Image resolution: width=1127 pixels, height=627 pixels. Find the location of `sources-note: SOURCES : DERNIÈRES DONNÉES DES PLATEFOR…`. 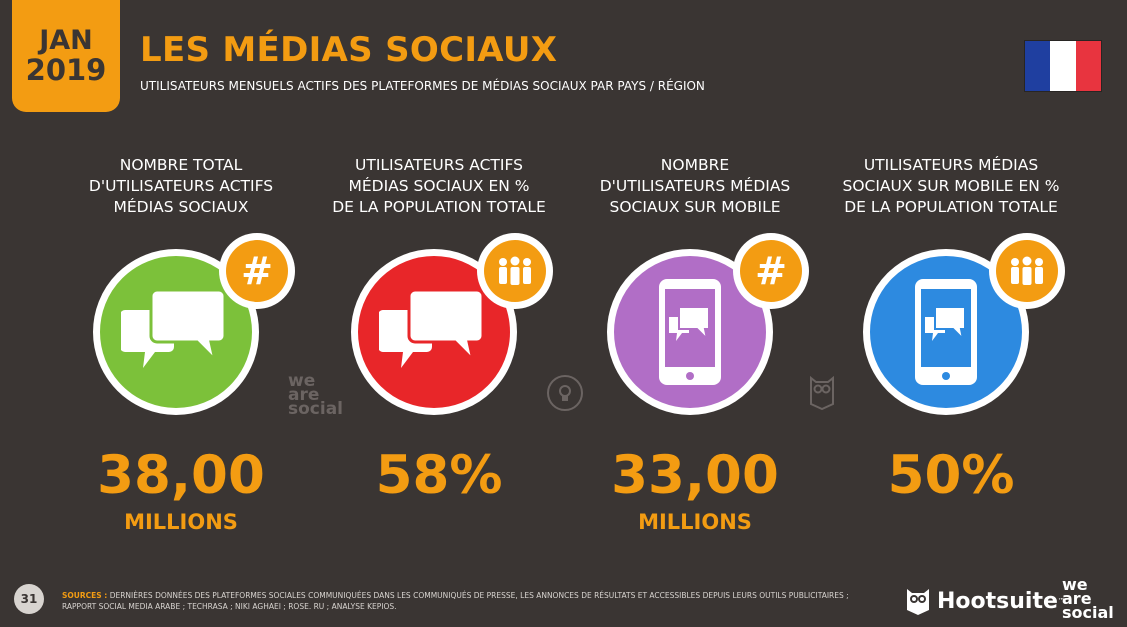

sources-note: SOURCES : DERNIÈRES DONNÉES DES PLATEFOR… is located at coordinates (472, 601).